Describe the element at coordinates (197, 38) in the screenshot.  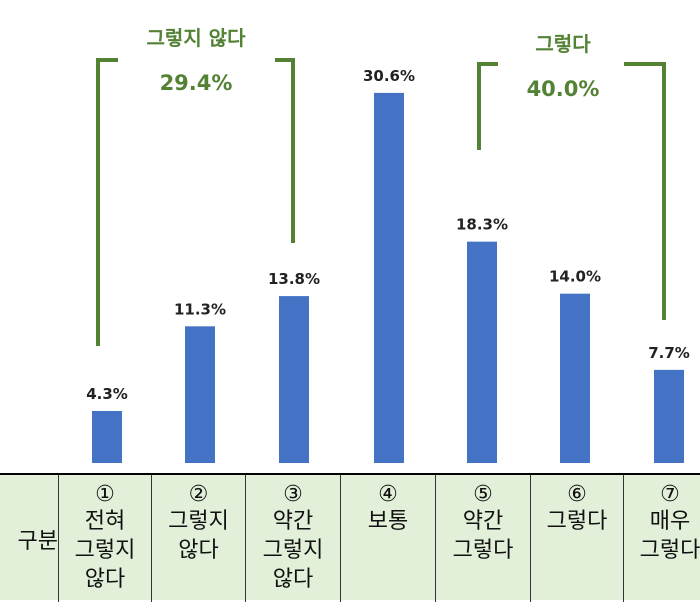
I see `group-name-1: 그렇지 않다` at that location.